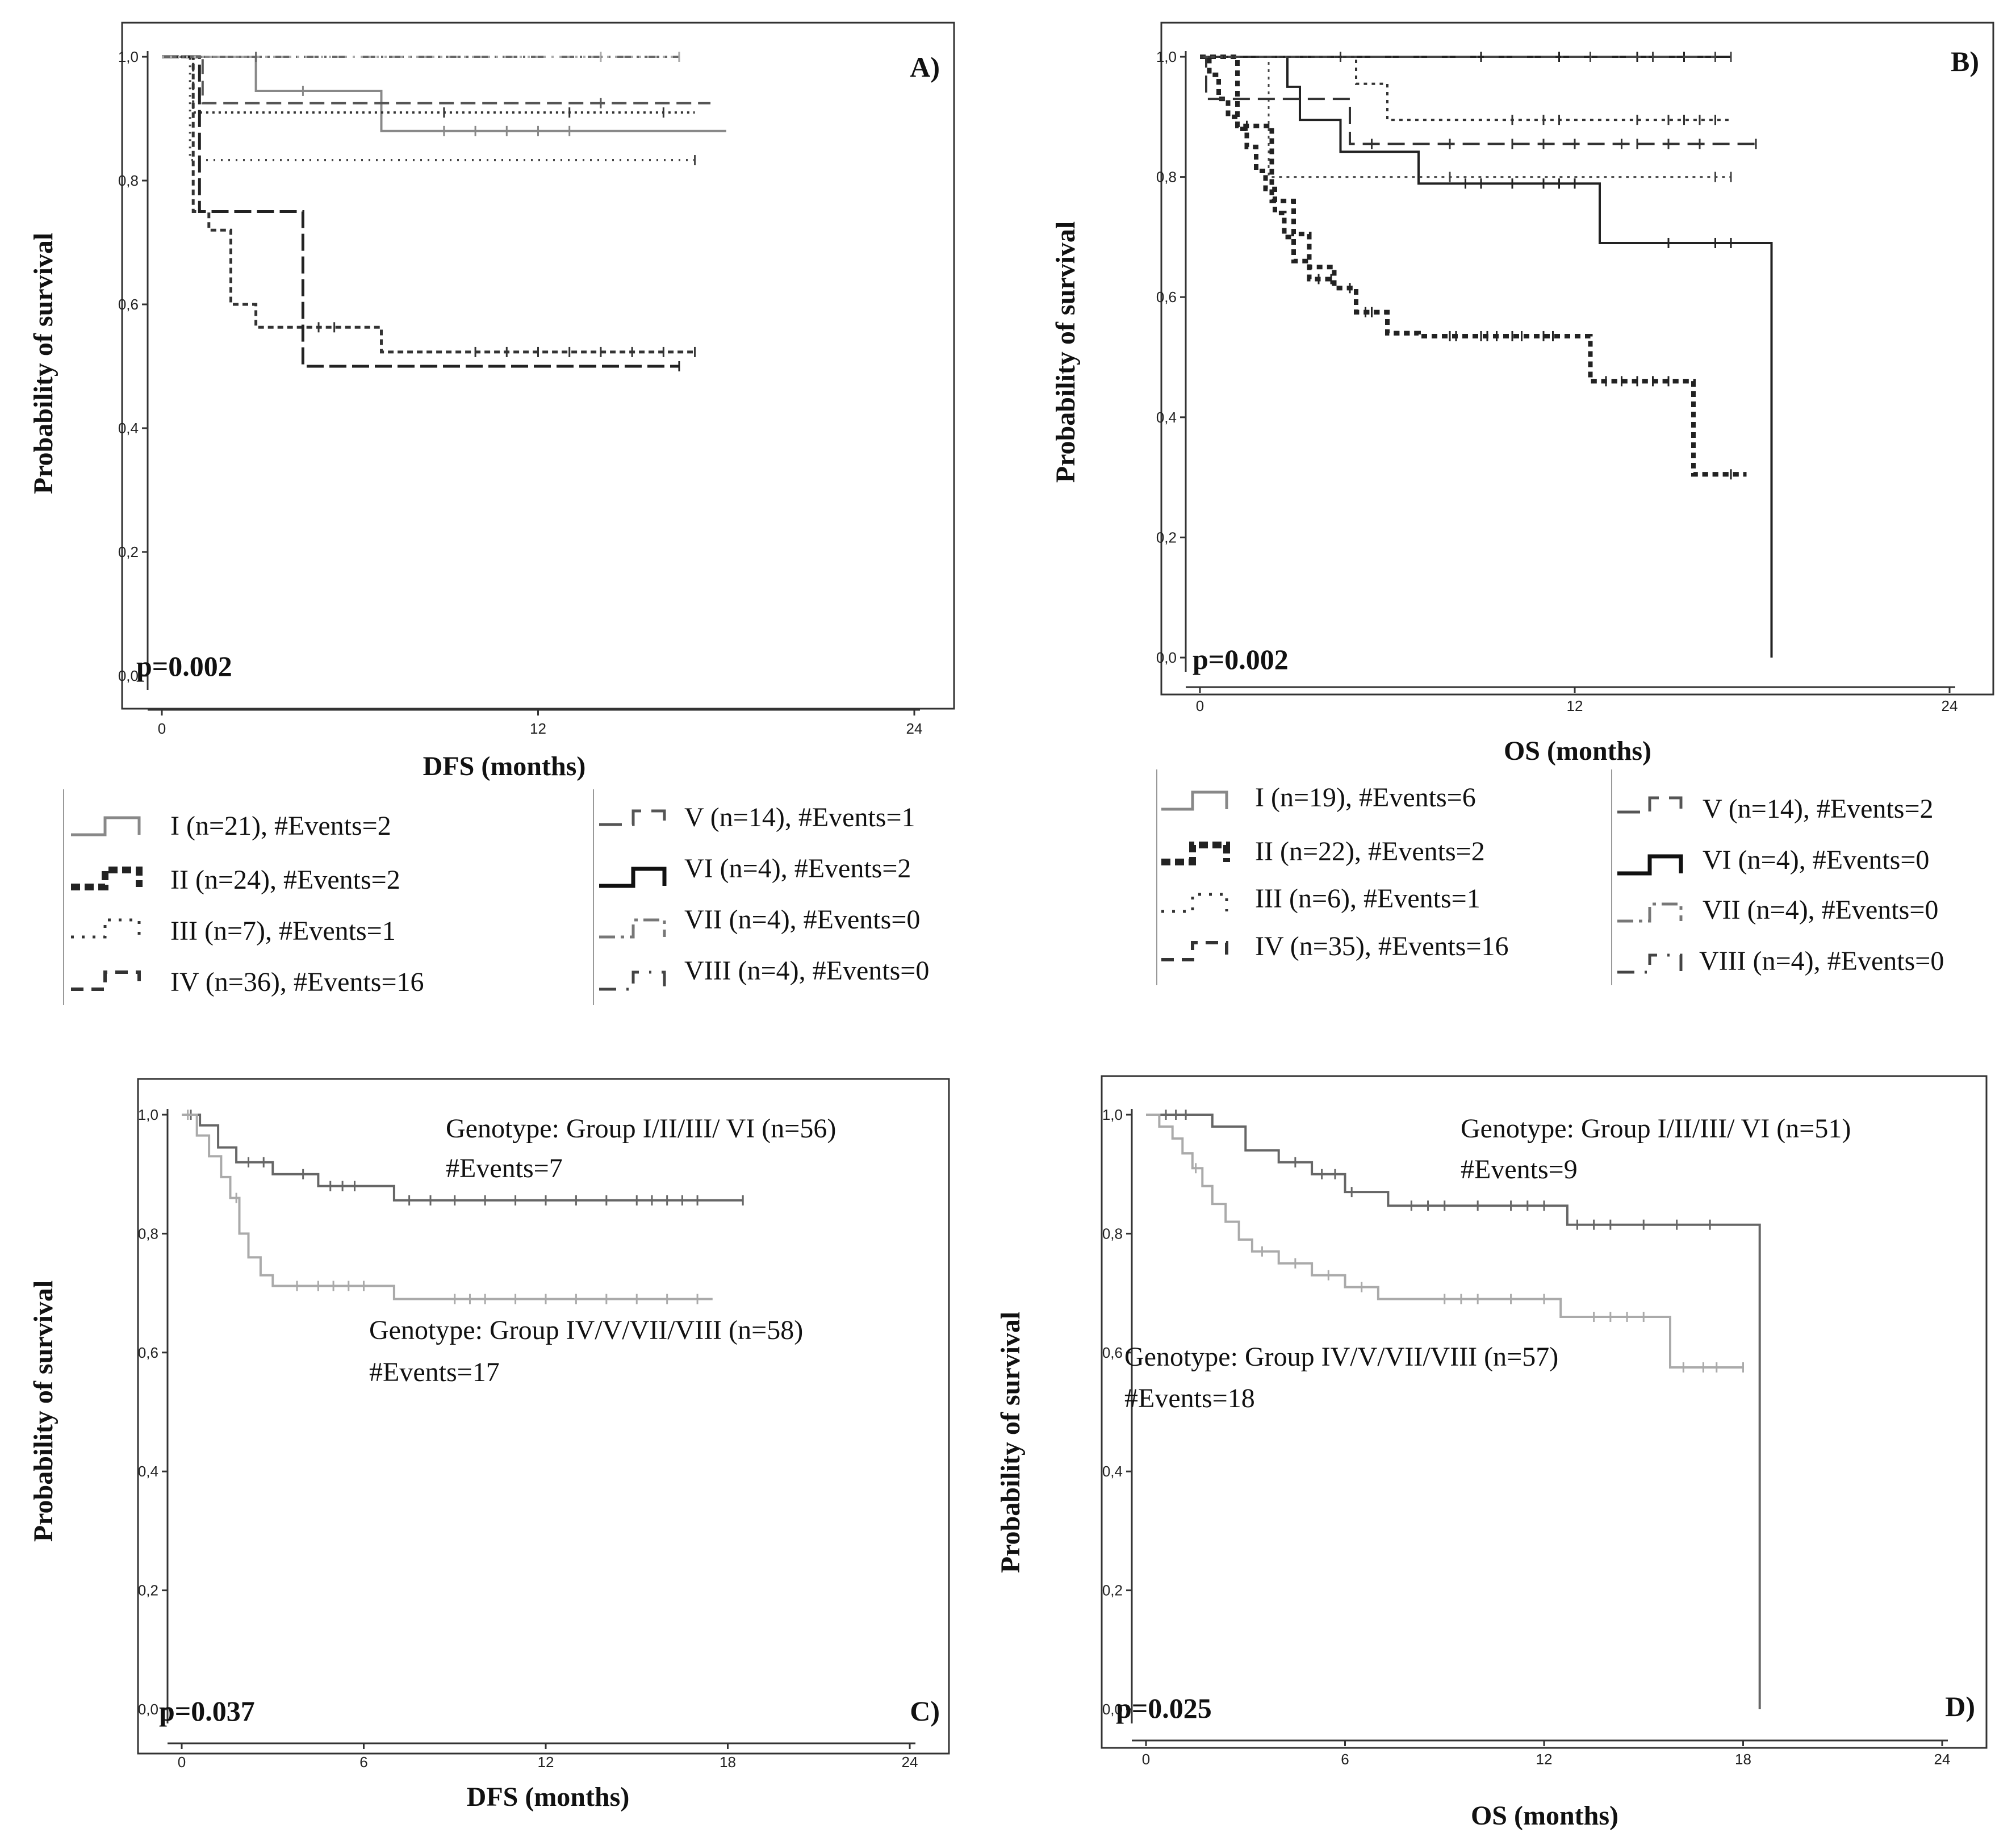 This screenshot has height=1841, width=2016. What do you see at coordinates (925, 67) in the screenshot?
I see `panel-a-label: A)` at bounding box center [925, 67].